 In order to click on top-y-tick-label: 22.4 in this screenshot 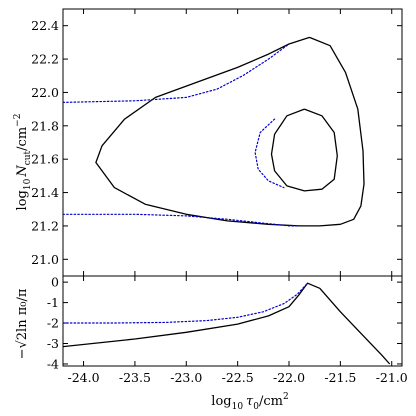, I will do `click(45, 25)`.